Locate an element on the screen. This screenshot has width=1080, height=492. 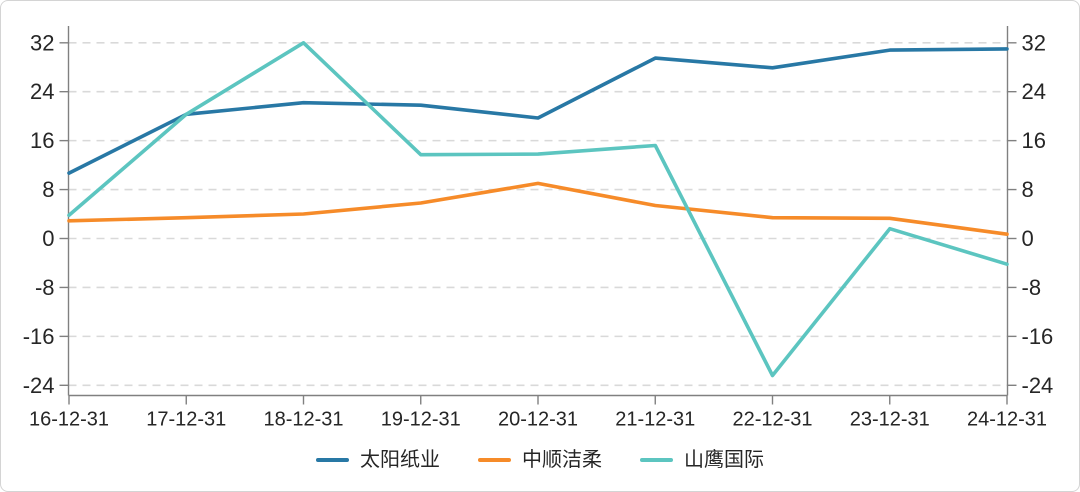
y-axis-label-right: 0 is located at coordinates (1028, 238).